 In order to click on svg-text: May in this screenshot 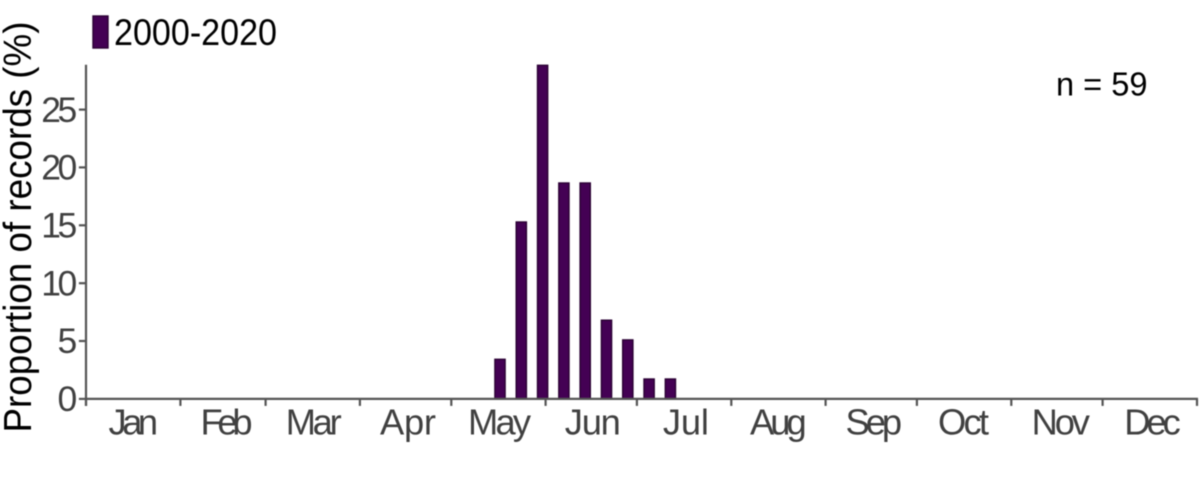, I will do `click(500, 422)`.